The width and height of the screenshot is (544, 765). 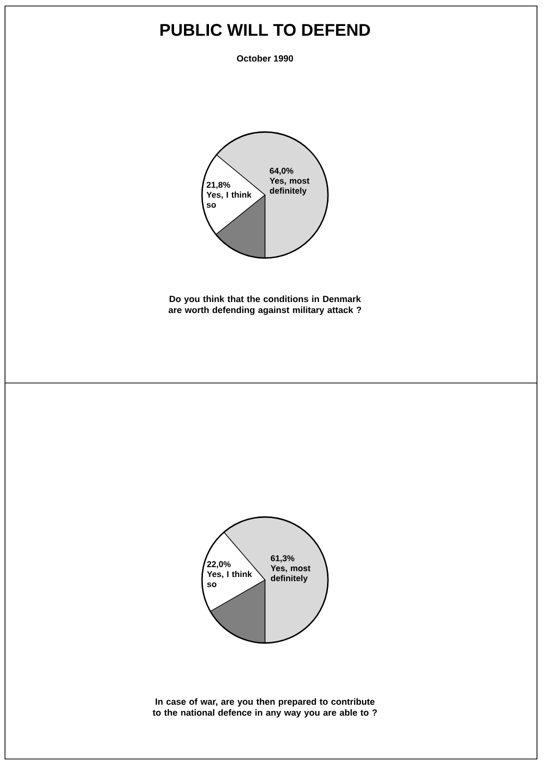 What do you see at coordinates (265, 305) in the screenshot?
I see `text: Do you think that the conditions in Denmark are worth defending against military attack ?` at bounding box center [265, 305].